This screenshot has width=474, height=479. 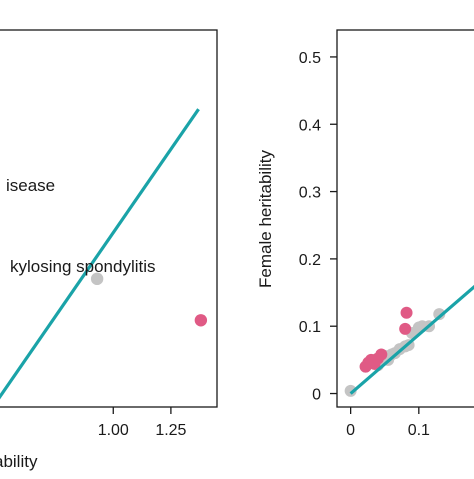 What do you see at coordinates (316, 395) in the screenshot?
I see `right-y-tick-label: 0` at bounding box center [316, 395].